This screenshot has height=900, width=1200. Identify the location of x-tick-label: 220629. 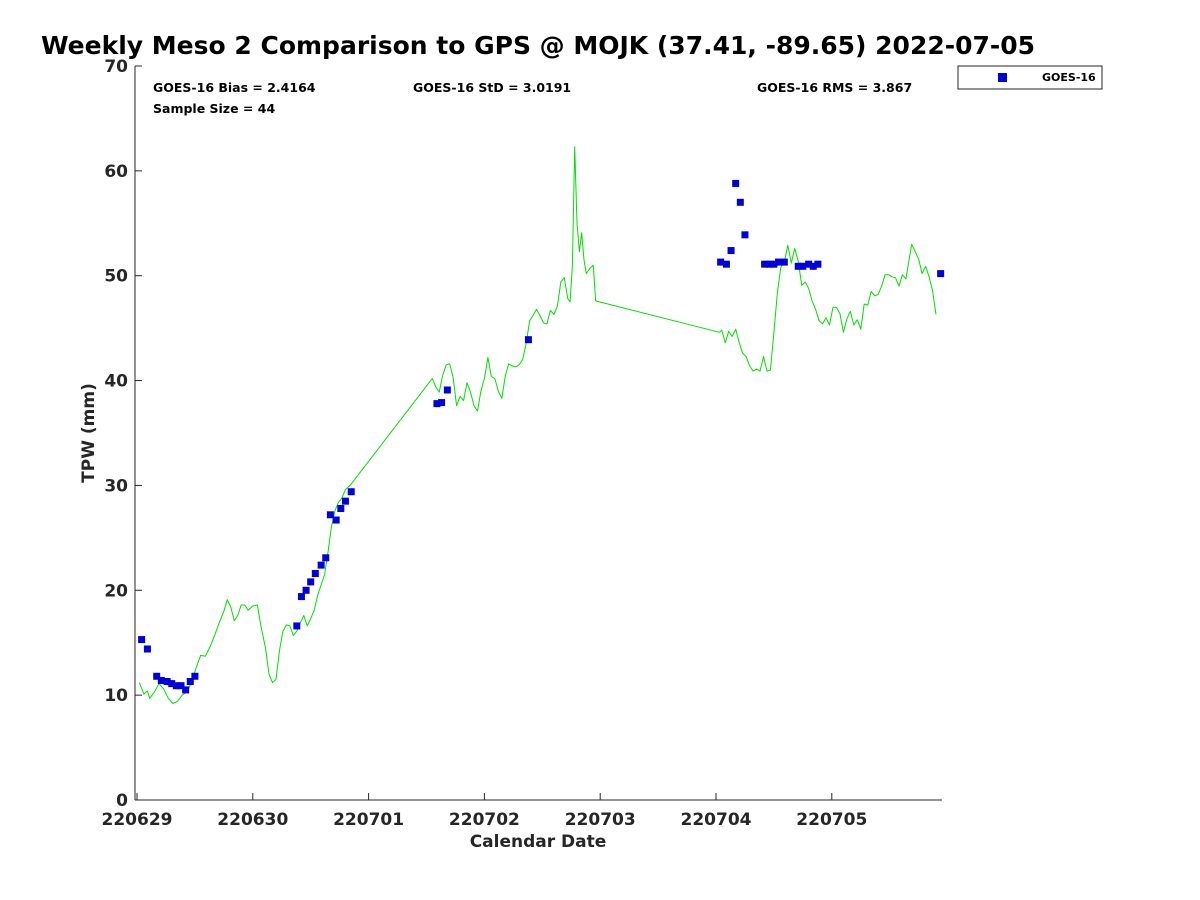
(137, 820).